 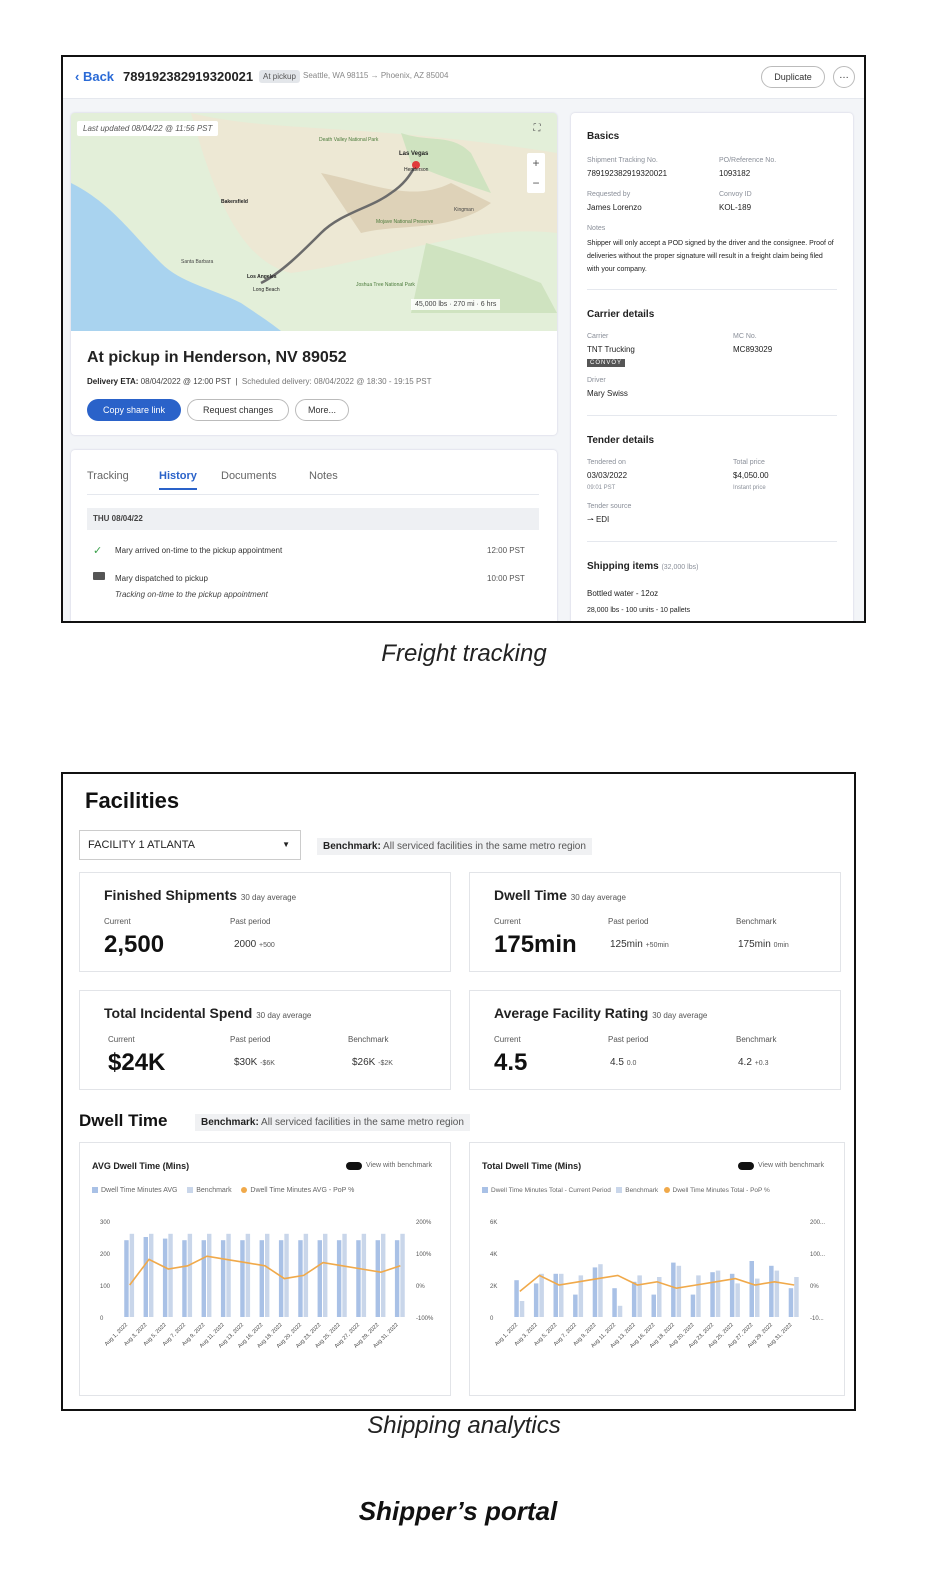 I want to click on page-title: Facilities, so click(x=132, y=800).